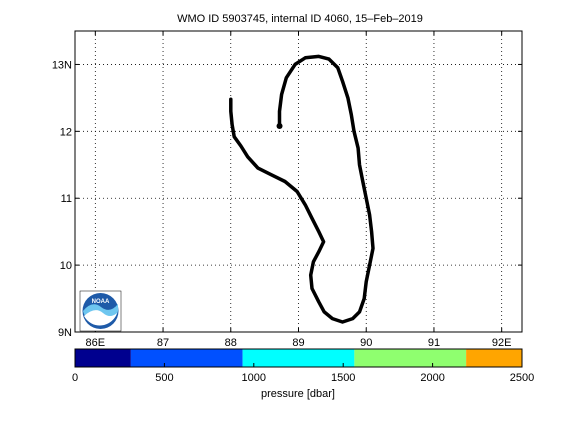 This screenshot has height=432, width=576. Describe the element at coordinates (366, 343) in the screenshot. I see `lon-tick-label: 90` at that location.